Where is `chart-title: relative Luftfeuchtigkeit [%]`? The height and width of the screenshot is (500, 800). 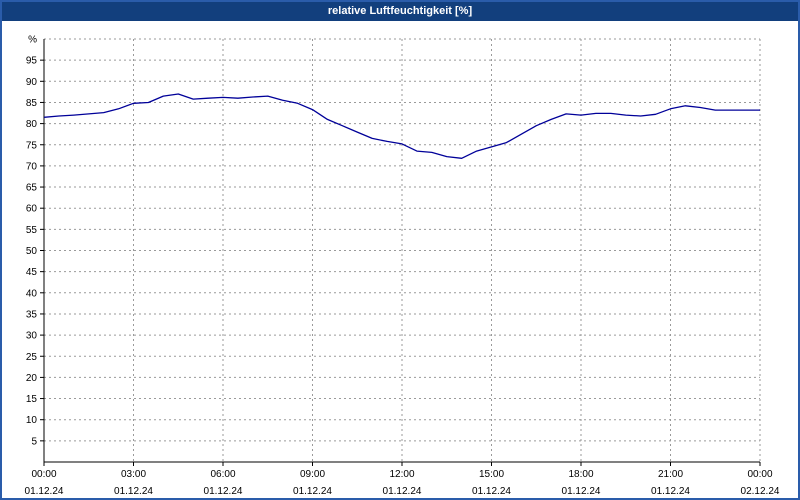
chart-title: relative Luftfeuchtigkeit [%] is located at coordinates (400, 11).